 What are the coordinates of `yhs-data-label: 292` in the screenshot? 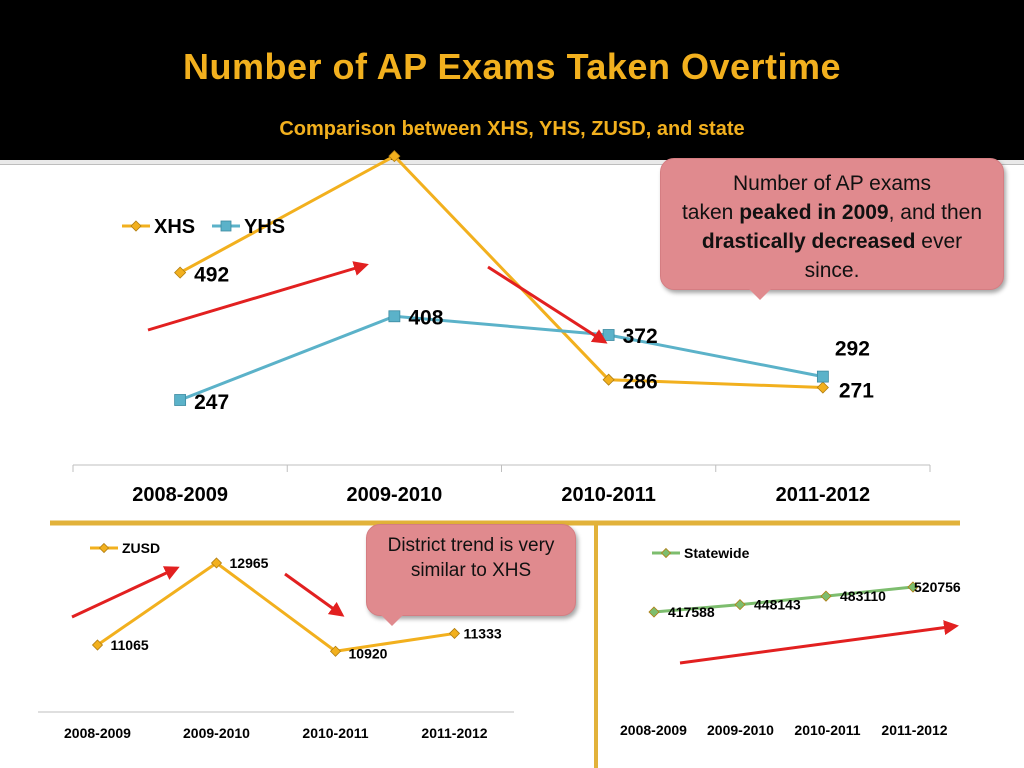 It's located at (852, 349).